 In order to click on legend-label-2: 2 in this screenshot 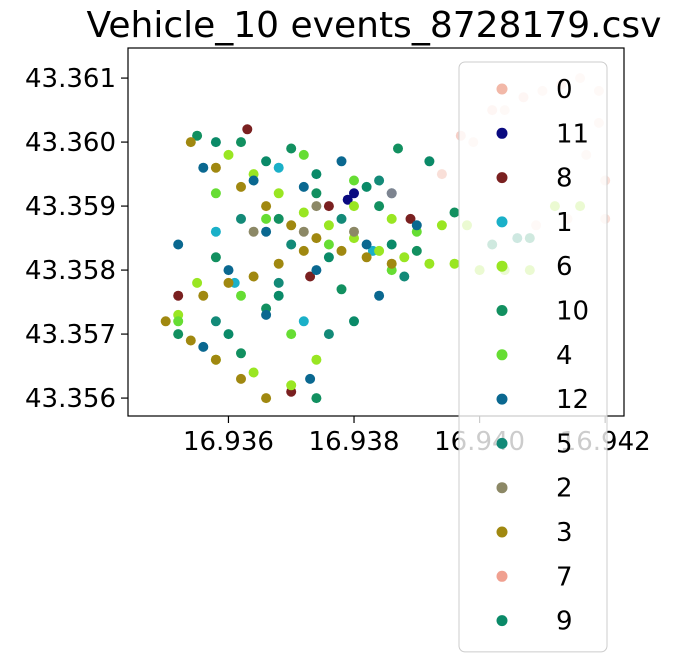, I will do `click(564, 489)`.